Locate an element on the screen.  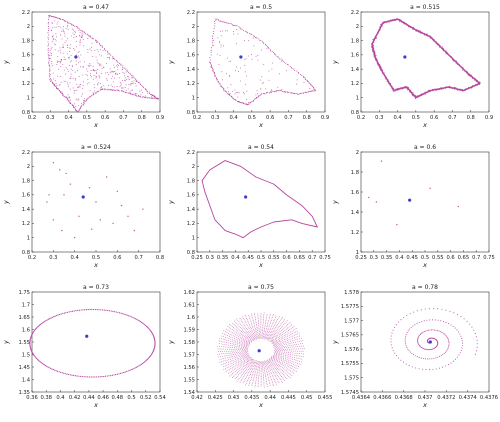
y-tick-label: 0.8 is located at coordinates (26, 113).